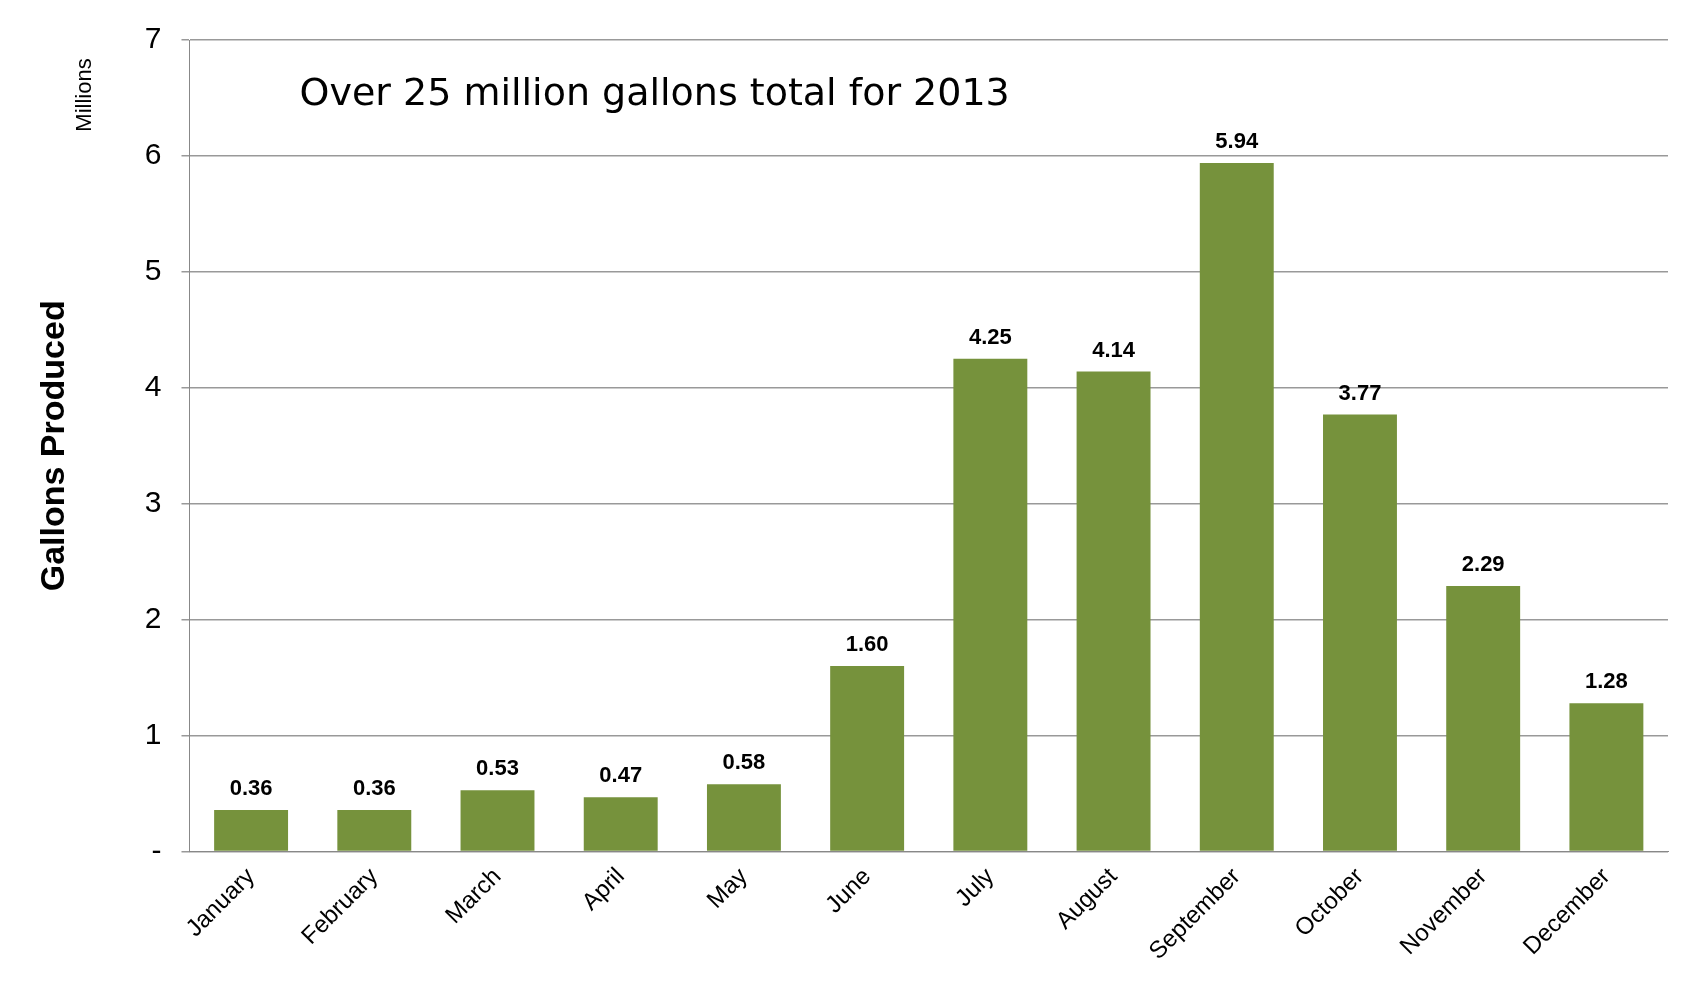 This screenshot has height=989, width=1698. Describe the element at coordinates (153, 270) in the screenshot. I see `y-tick-label: 5` at that location.